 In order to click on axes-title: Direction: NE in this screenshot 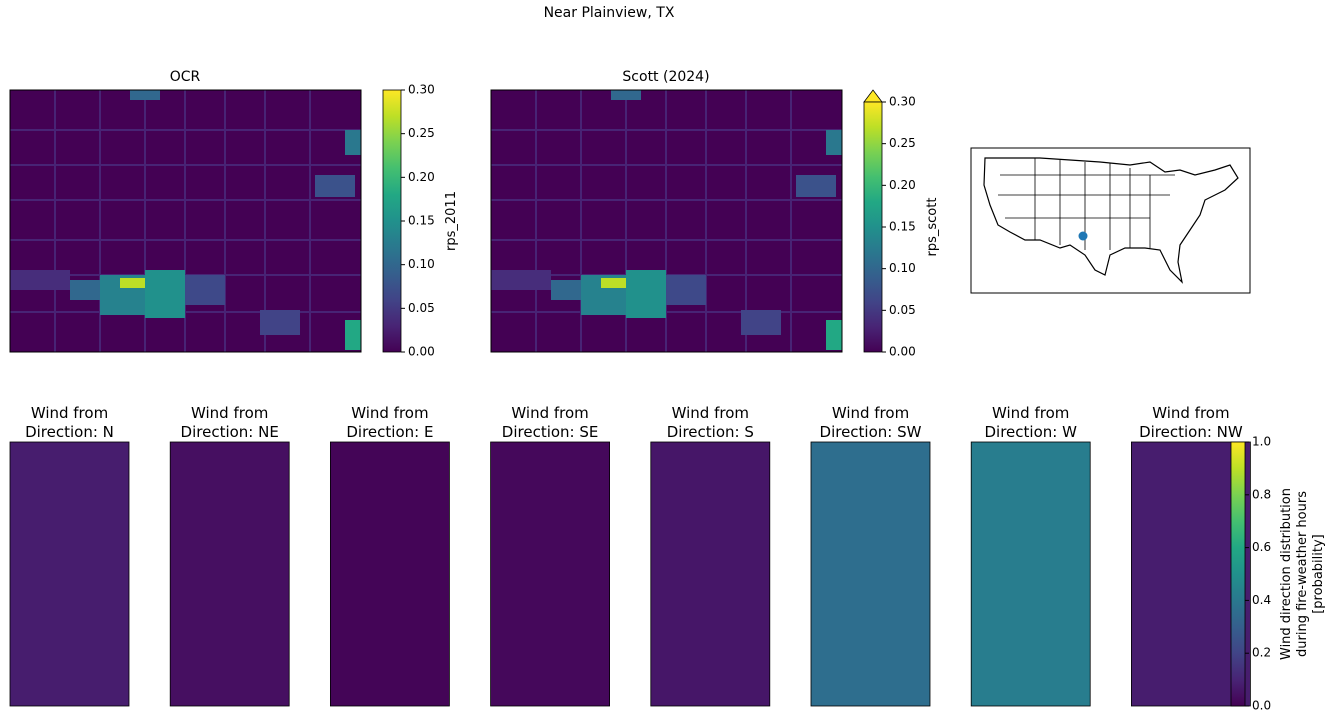, I will do `click(230, 432)`.